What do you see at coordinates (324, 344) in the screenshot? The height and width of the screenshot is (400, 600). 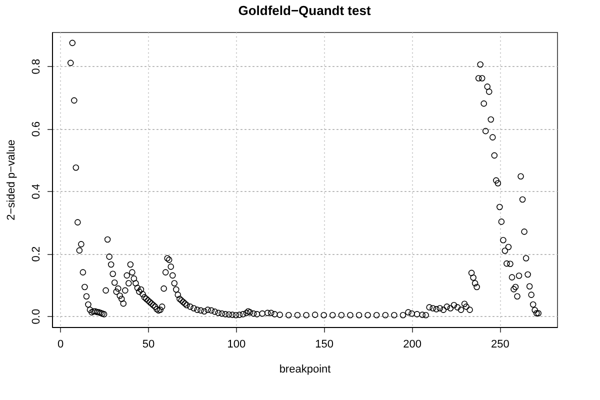 I see `x-tick-label: 150` at bounding box center [324, 344].